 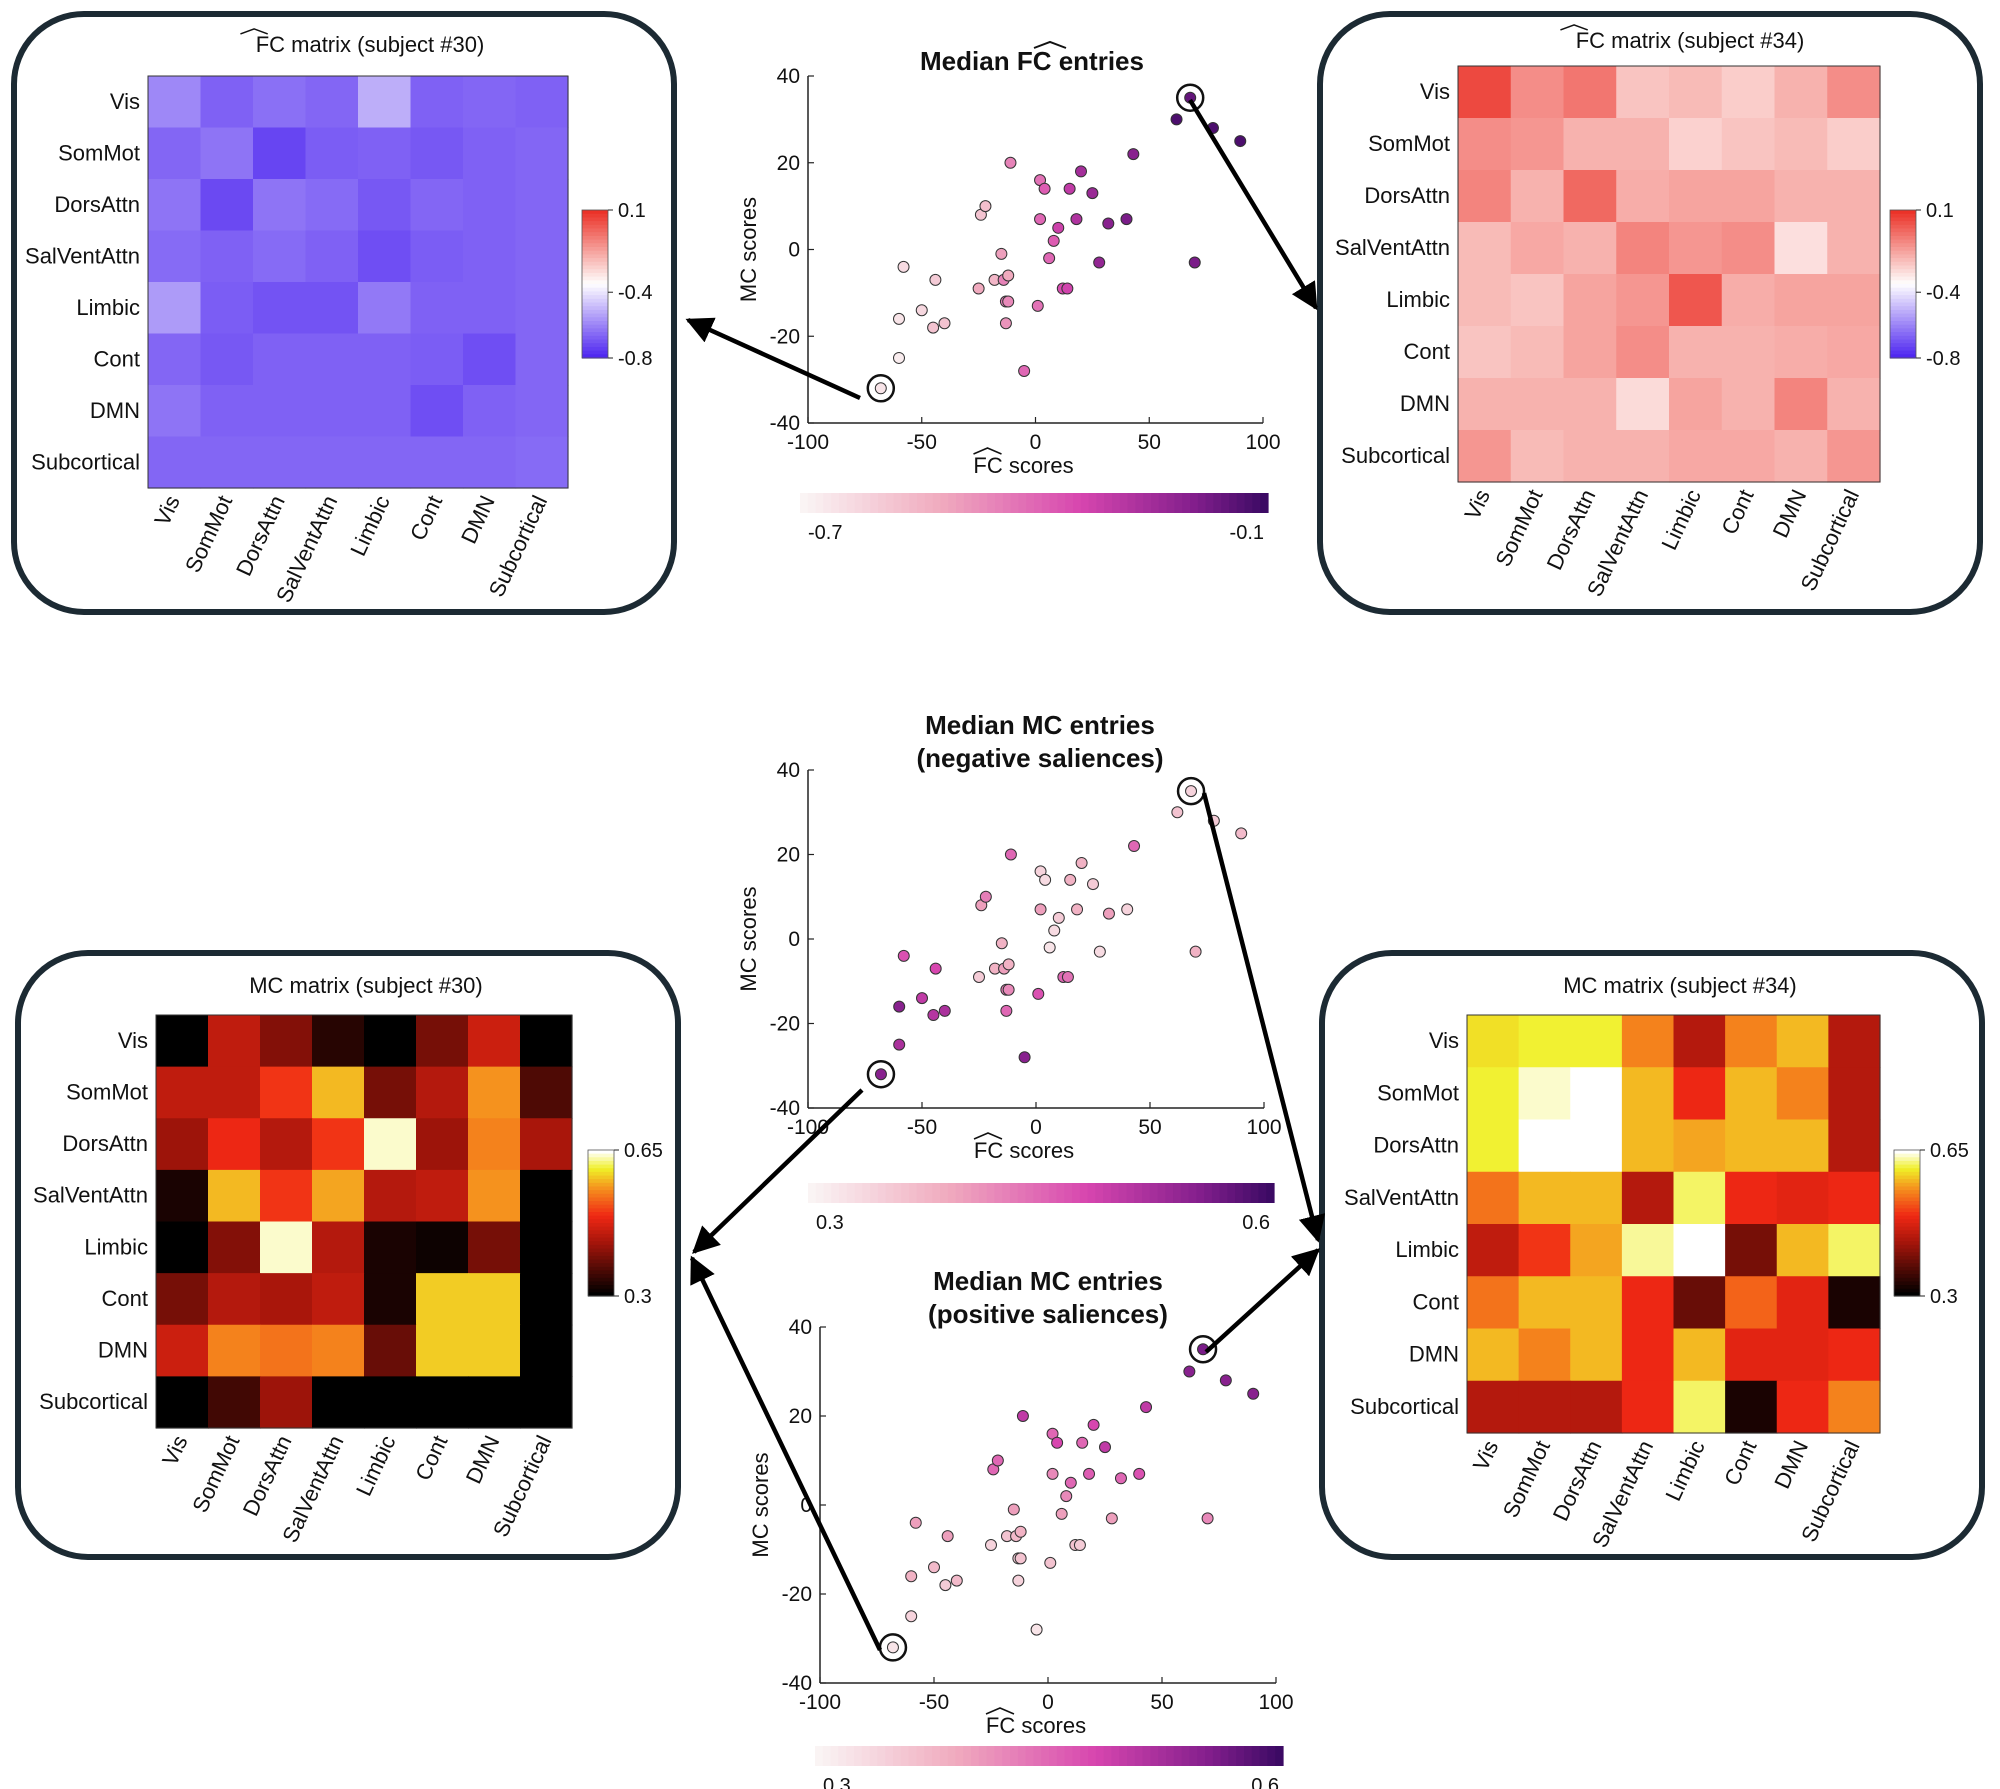 What do you see at coordinates (125, 101) in the screenshot?
I see `fc30-row-label: Vis` at bounding box center [125, 101].